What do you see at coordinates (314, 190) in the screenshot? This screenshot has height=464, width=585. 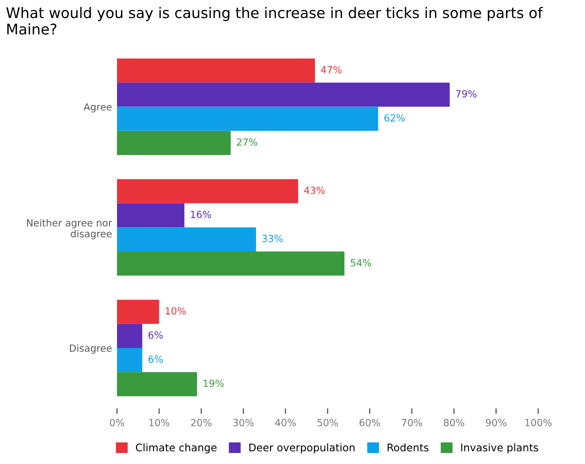 I see `data-label: 43%` at bounding box center [314, 190].